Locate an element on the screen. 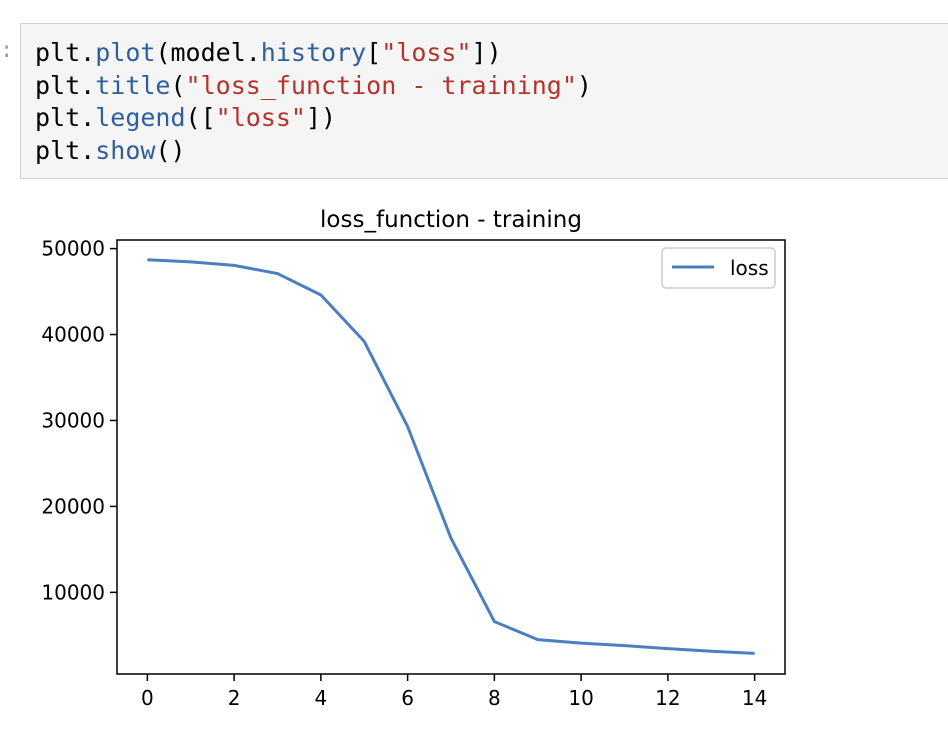 The width and height of the screenshot is (948, 750). x-tick-label: 10 is located at coordinates (580, 698).